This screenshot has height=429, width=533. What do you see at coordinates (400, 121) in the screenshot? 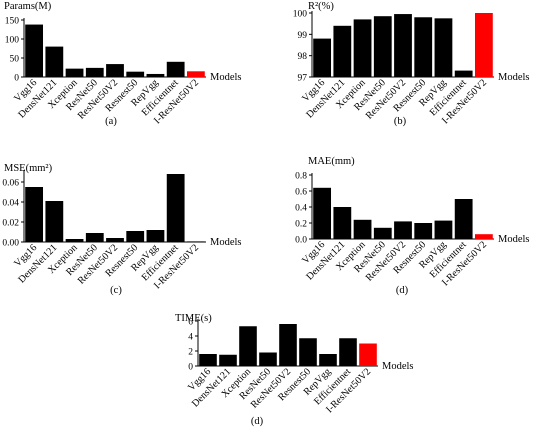
I see `panel-label: (b)` at bounding box center [400, 121].